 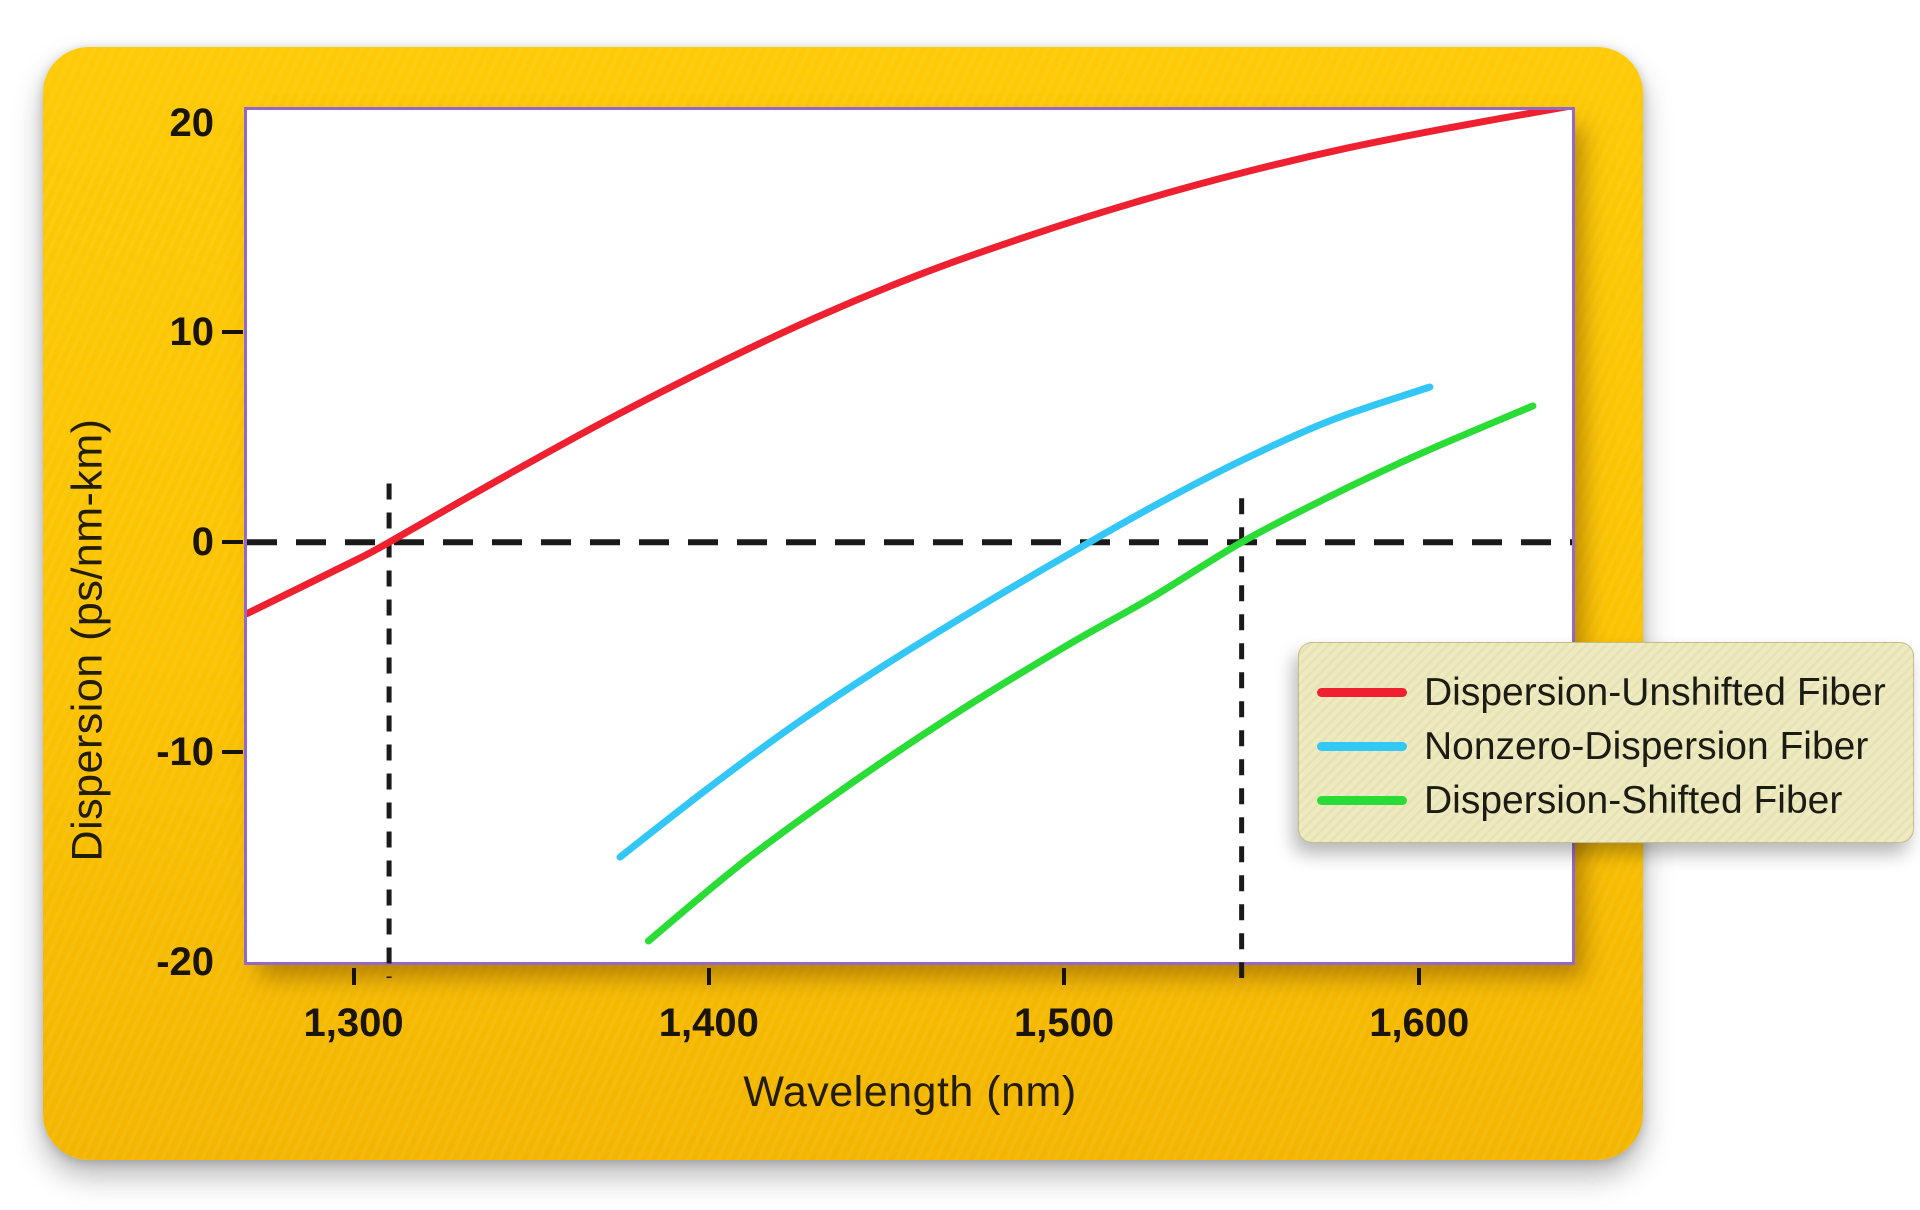 I want to click on y-tick--10, so click(x=232, y=752).